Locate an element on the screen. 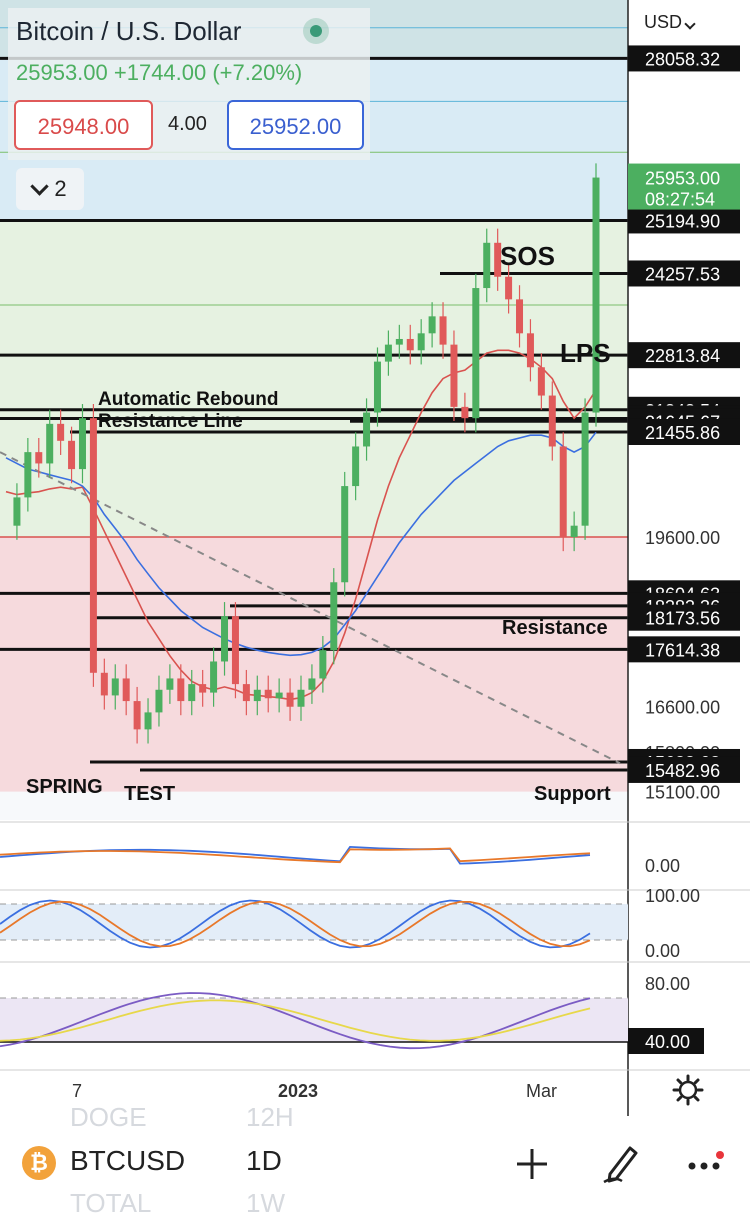 The height and width of the screenshot is (1219, 750). chart-annotation: Automatic Rebound is located at coordinates (188, 399).